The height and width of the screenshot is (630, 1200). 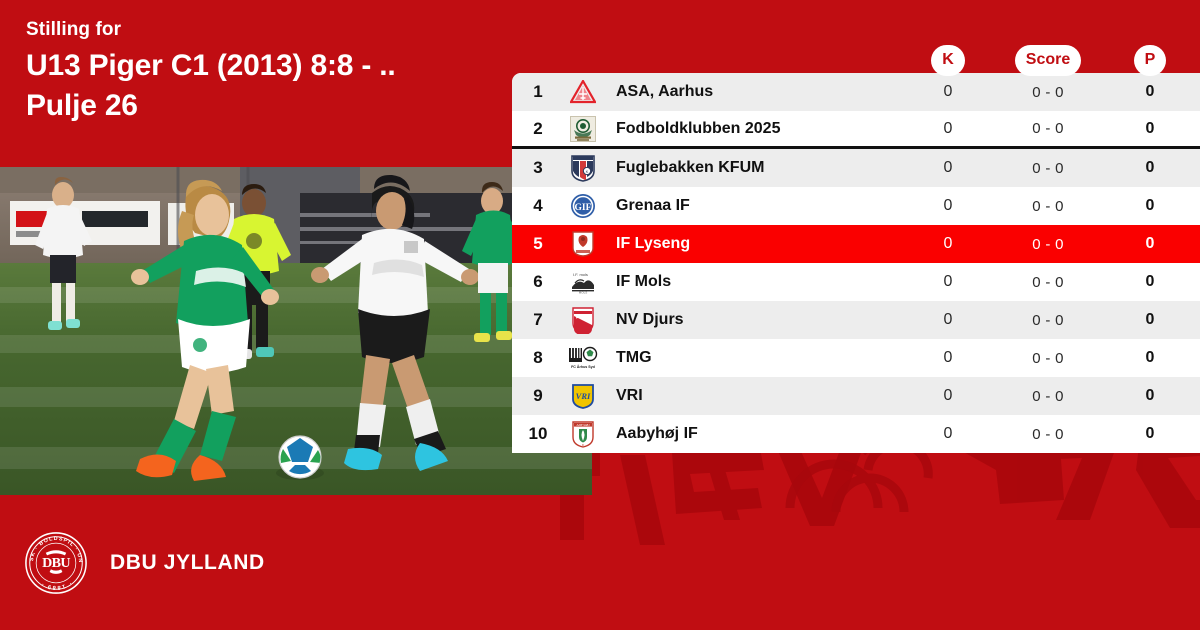 What do you see at coordinates (82, 105) in the screenshot?
I see `page-title-line-2: Pulje 26` at bounding box center [82, 105].